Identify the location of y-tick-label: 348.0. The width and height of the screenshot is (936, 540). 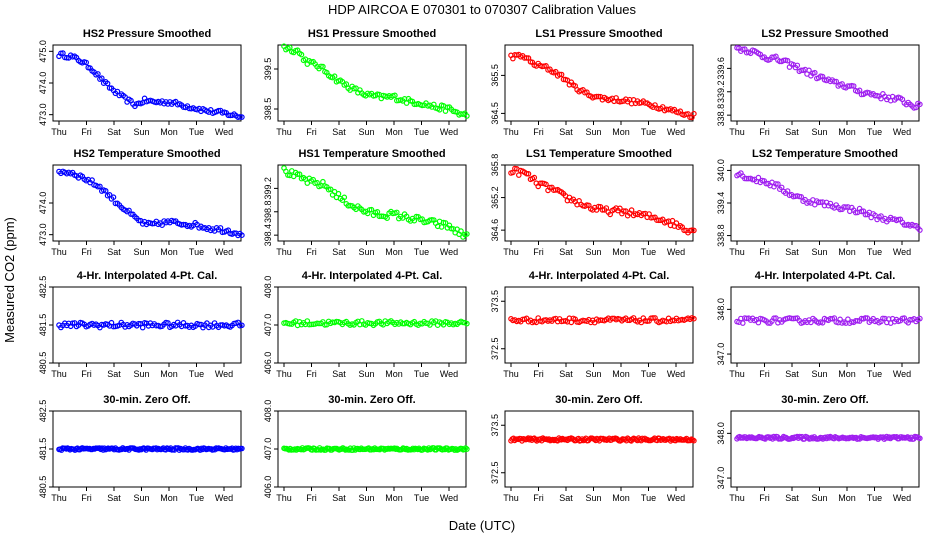
(721, 433).